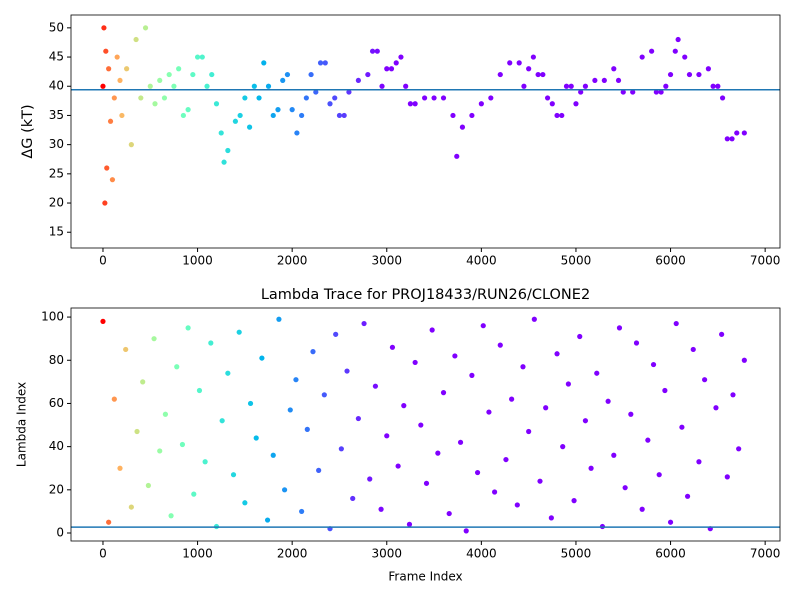 This screenshot has width=800, height=600. I want to click on x-tick-label: 0, so click(103, 554).